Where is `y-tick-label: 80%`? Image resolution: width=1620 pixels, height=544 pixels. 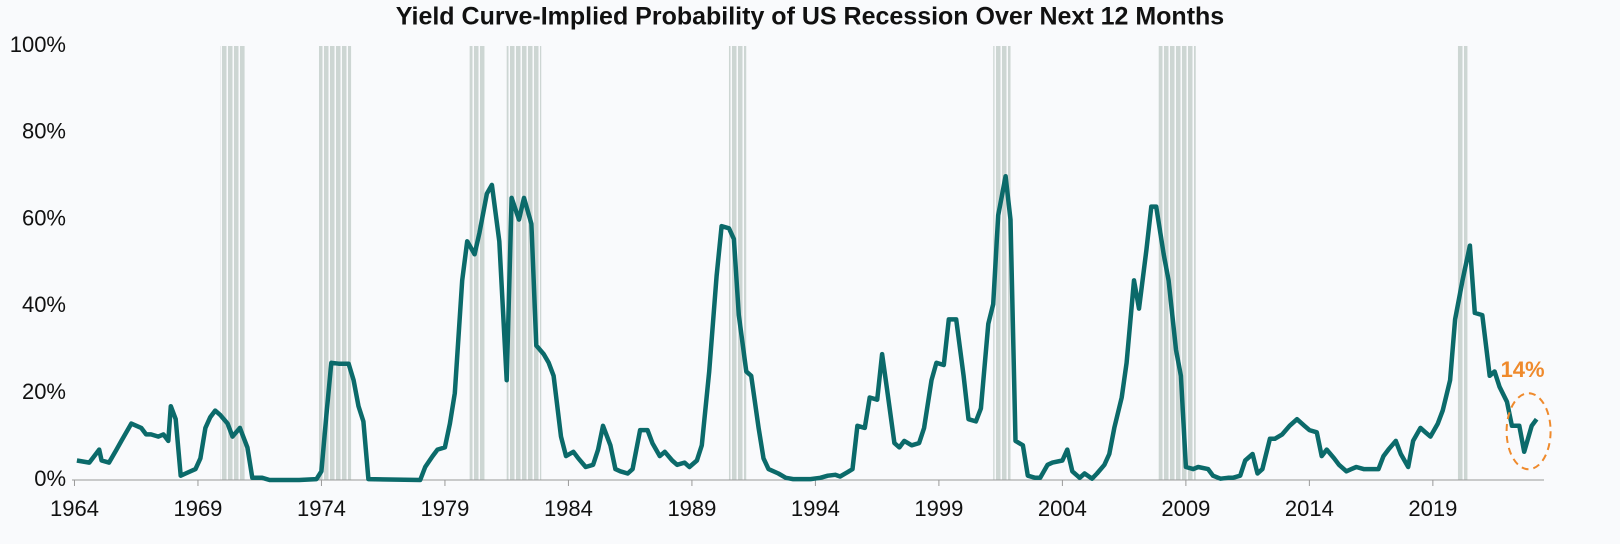 y-tick-label: 80% is located at coordinates (44, 131).